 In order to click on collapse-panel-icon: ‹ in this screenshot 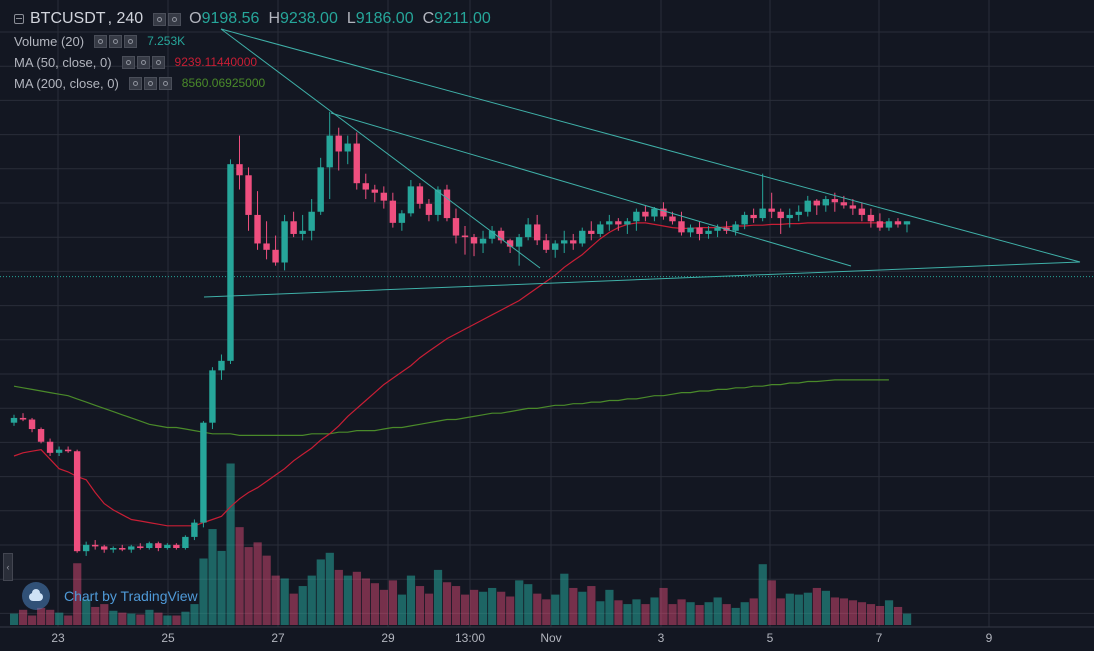, I will do `click(8, 567)`.